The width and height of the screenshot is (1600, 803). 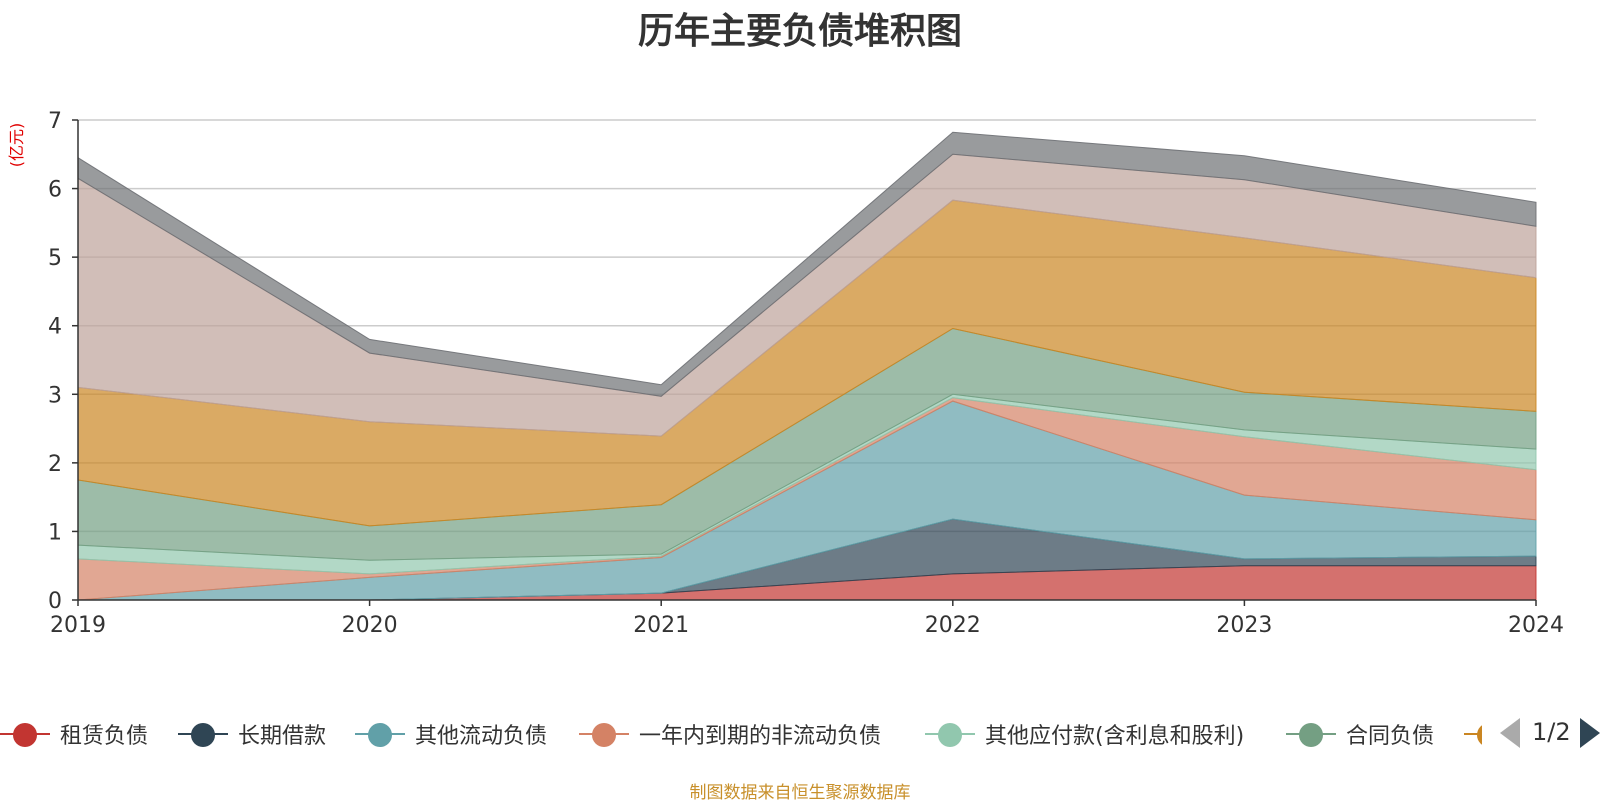 What do you see at coordinates (55, 395) in the screenshot?
I see `y-tick-label: 3` at bounding box center [55, 395].